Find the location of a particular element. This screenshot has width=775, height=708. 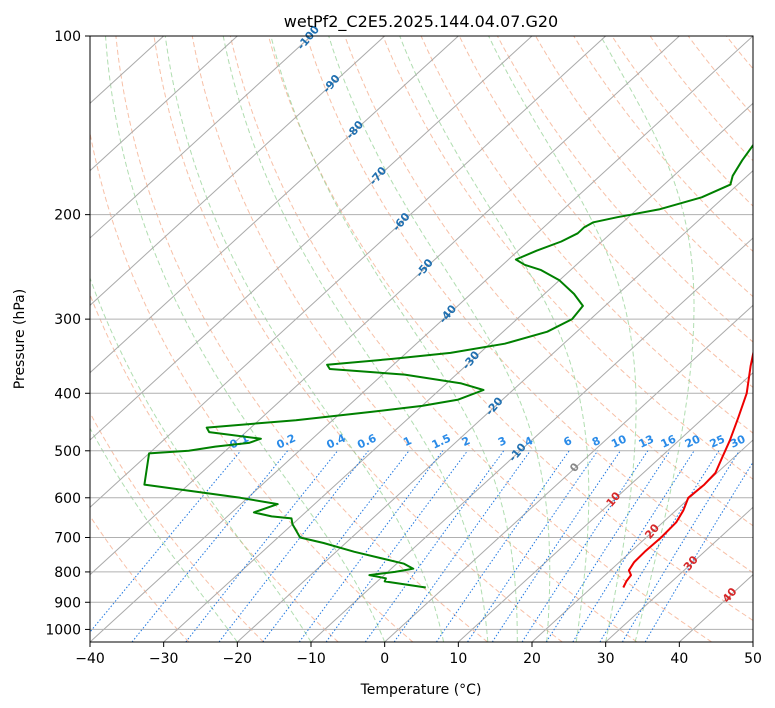

y-tick-label: 800 is located at coordinates (67, 573).